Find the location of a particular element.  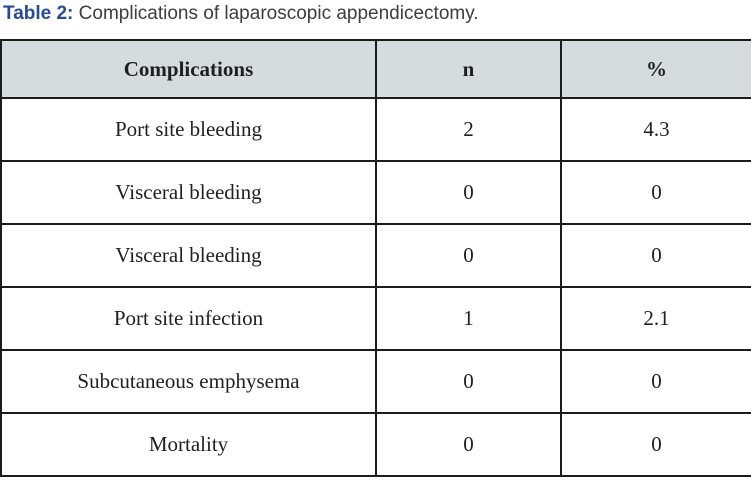

table-row: Port site infection 1 2.1 is located at coordinates (375, 318).